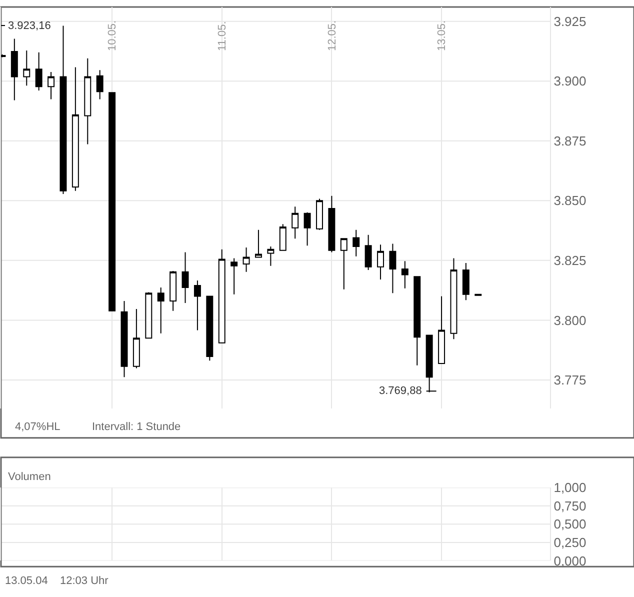  Describe the element at coordinates (222, 36) in the screenshot. I see `x-tick-label: 11.05.` at that location.